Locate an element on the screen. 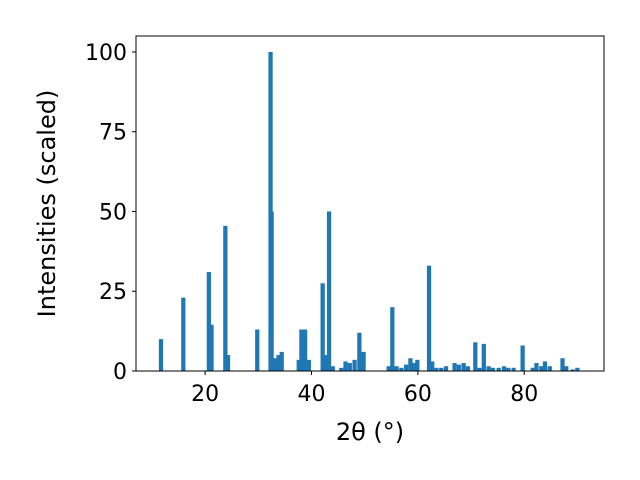 This screenshot has height=480, width=640. y-tick-label: 0 is located at coordinates (120, 372).